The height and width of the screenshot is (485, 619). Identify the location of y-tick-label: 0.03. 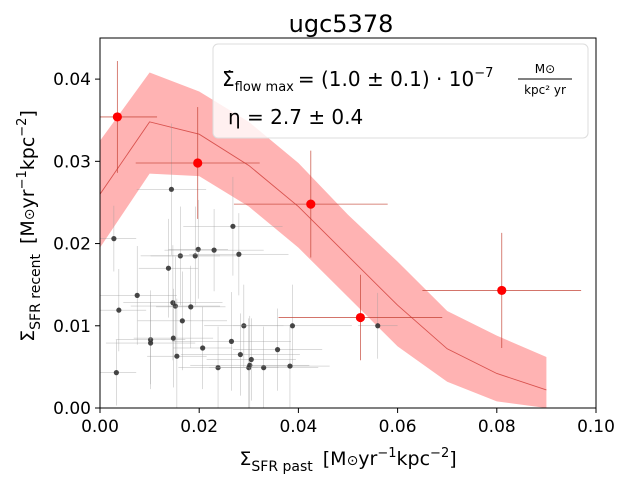
(72, 162).